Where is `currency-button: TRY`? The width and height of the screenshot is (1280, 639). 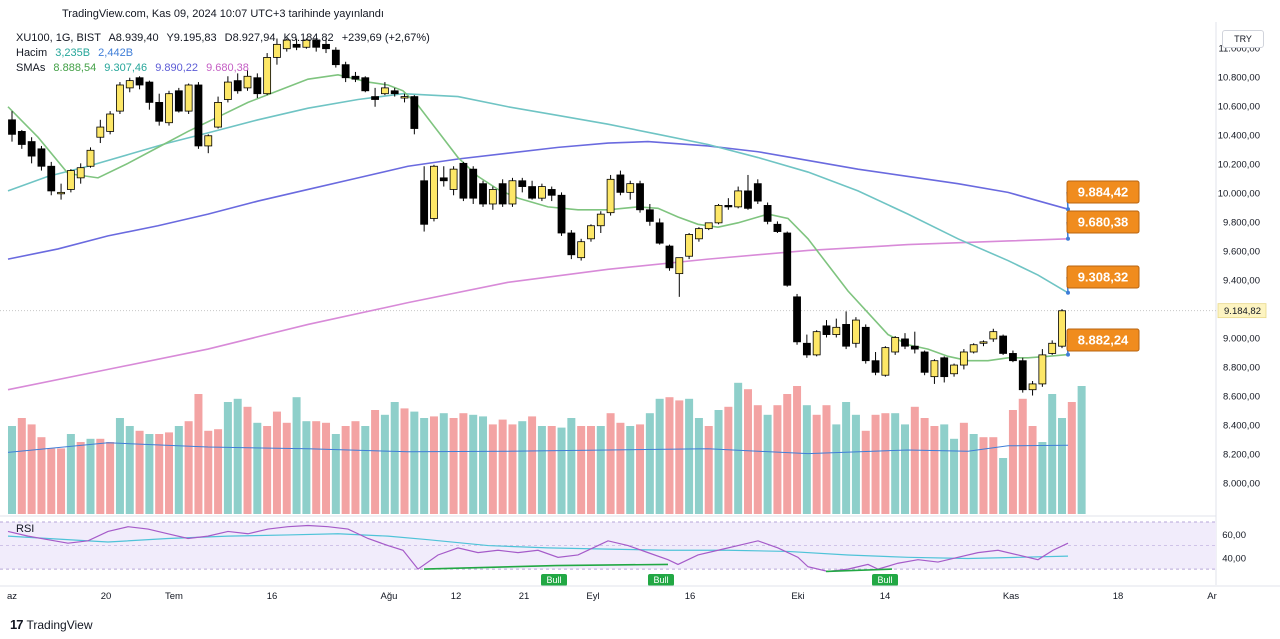
currency-button: TRY is located at coordinates (1243, 39).